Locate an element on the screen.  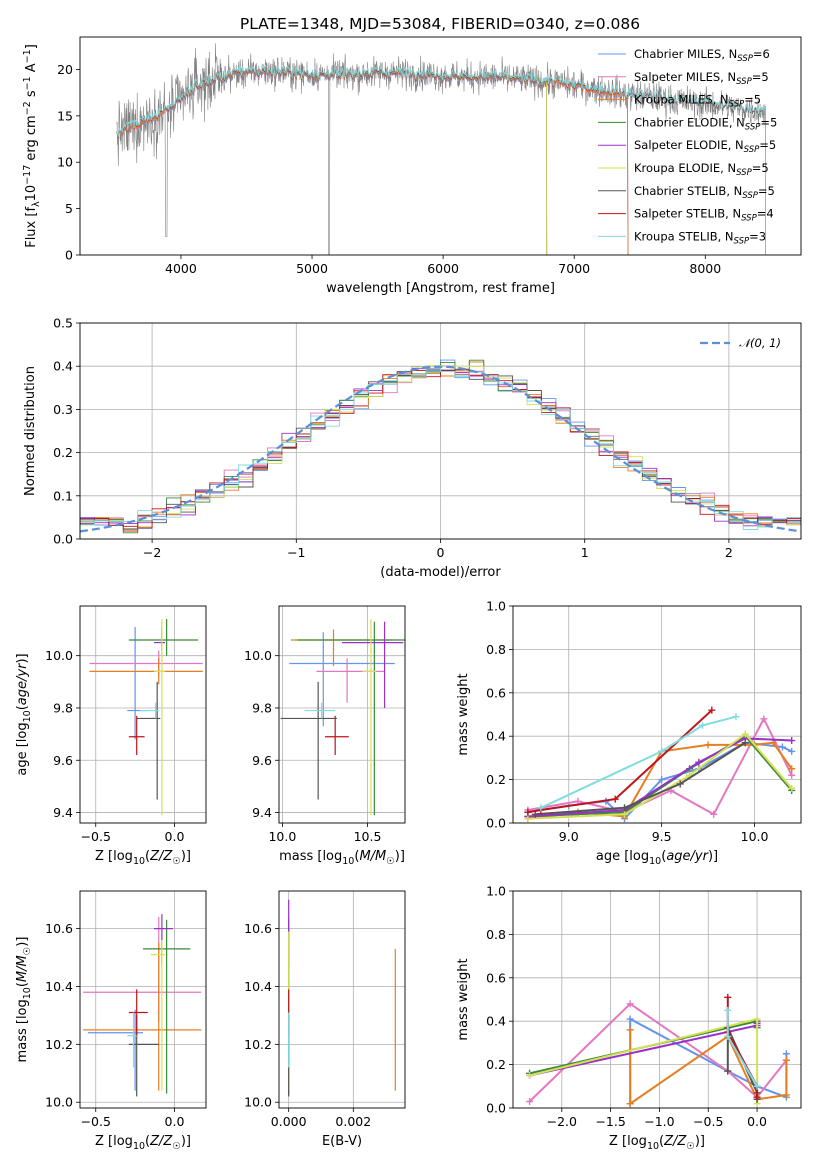
y-tick-label: 10.0 is located at coordinates (258, 655).